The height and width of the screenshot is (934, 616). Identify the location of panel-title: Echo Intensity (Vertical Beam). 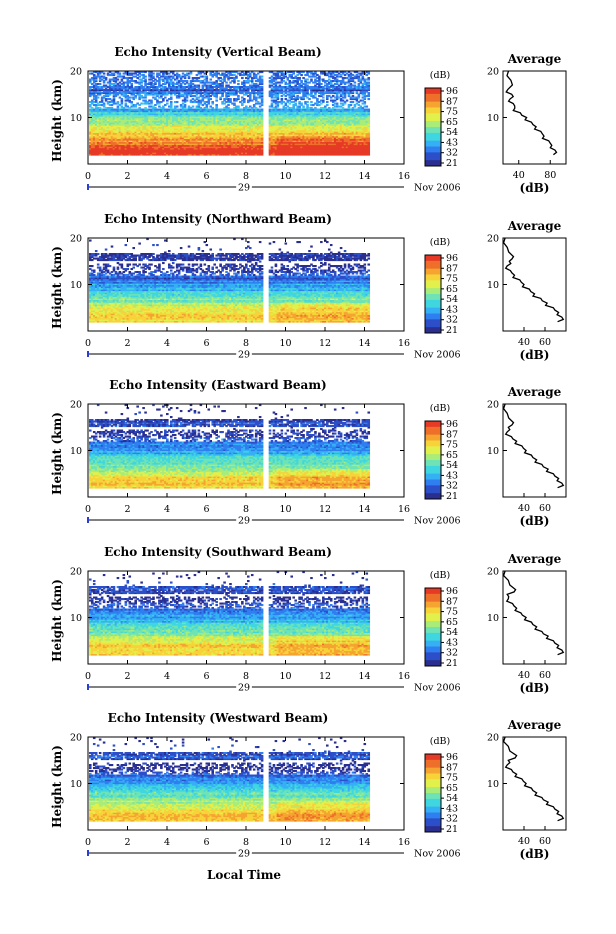
(217, 52).